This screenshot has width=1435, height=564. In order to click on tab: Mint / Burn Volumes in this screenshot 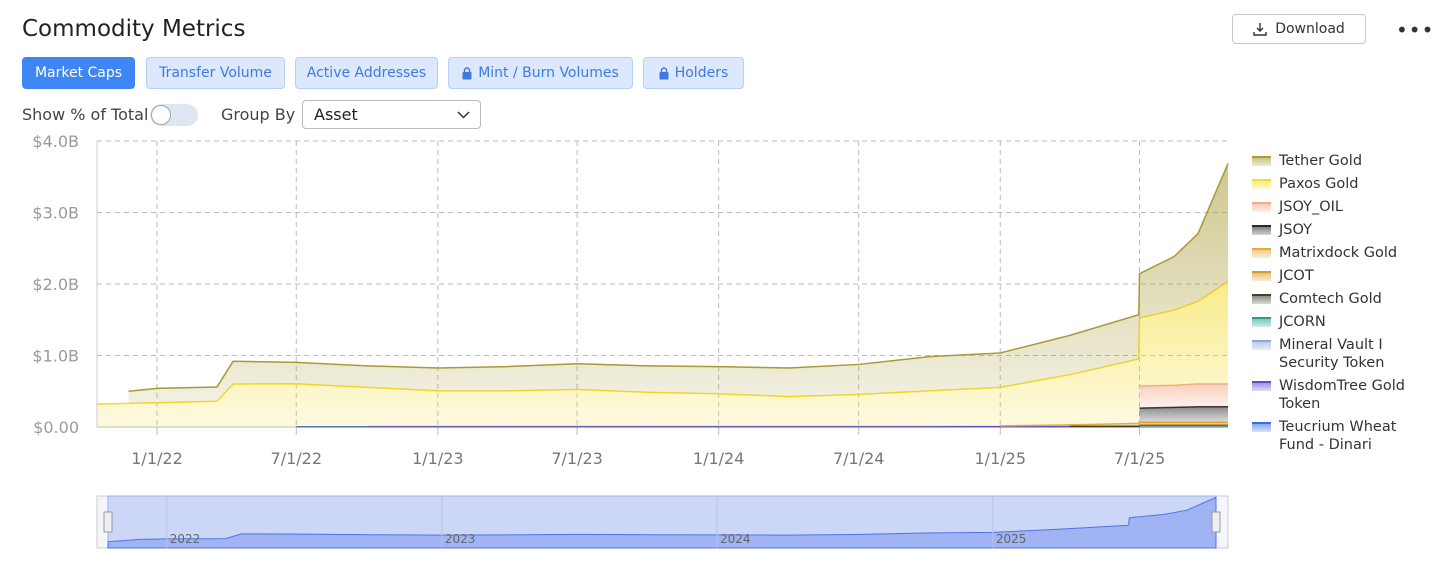, I will do `click(540, 73)`.